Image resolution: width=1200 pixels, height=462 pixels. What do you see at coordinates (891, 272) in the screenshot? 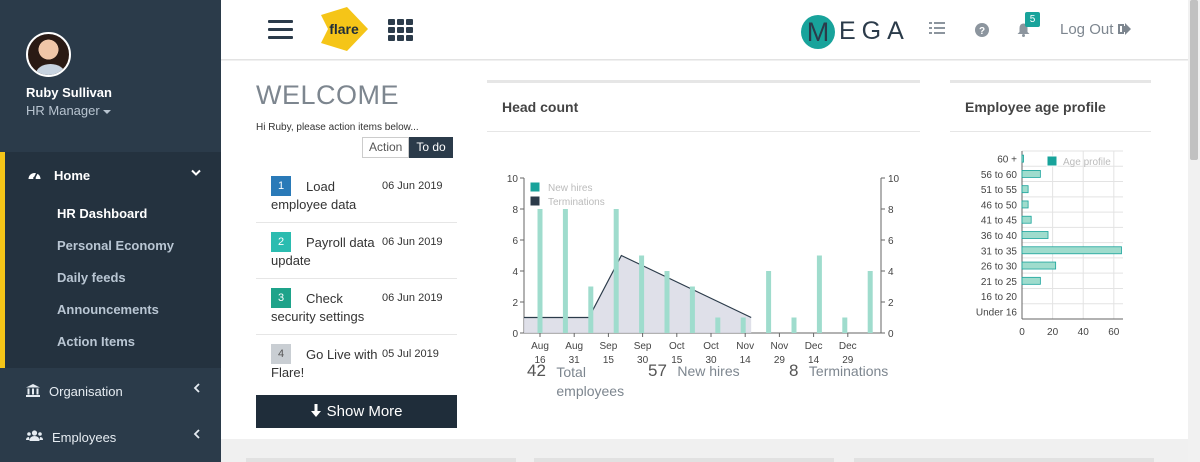
I see `y-tick-label: 4` at bounding box center [891, 272].